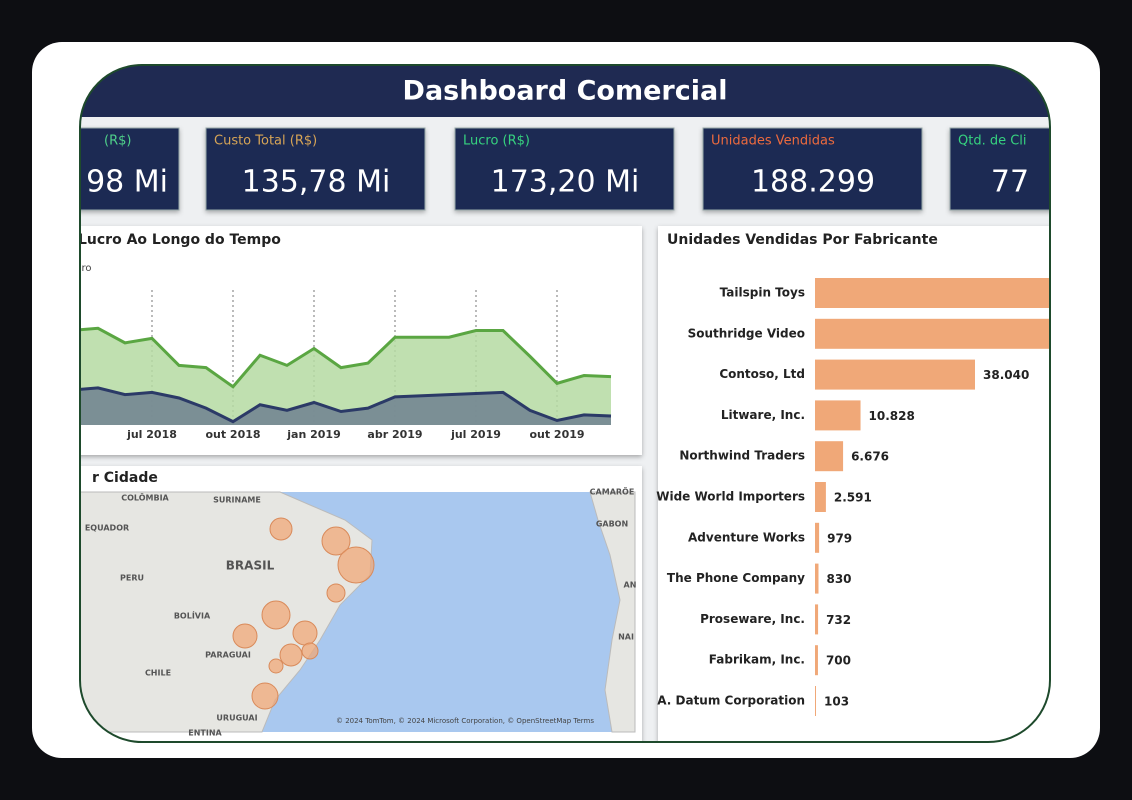  I want to click on value-label: 732, so click(838, 620).